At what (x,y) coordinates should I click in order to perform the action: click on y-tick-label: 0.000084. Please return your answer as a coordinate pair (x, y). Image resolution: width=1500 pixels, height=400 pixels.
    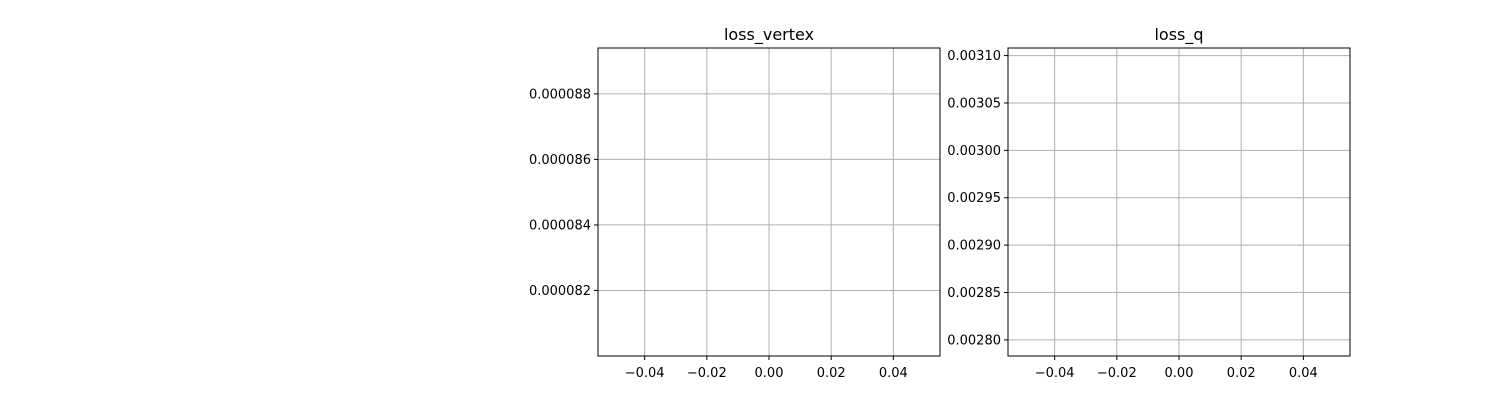
    Looking at the image, I should click on (560, 225).